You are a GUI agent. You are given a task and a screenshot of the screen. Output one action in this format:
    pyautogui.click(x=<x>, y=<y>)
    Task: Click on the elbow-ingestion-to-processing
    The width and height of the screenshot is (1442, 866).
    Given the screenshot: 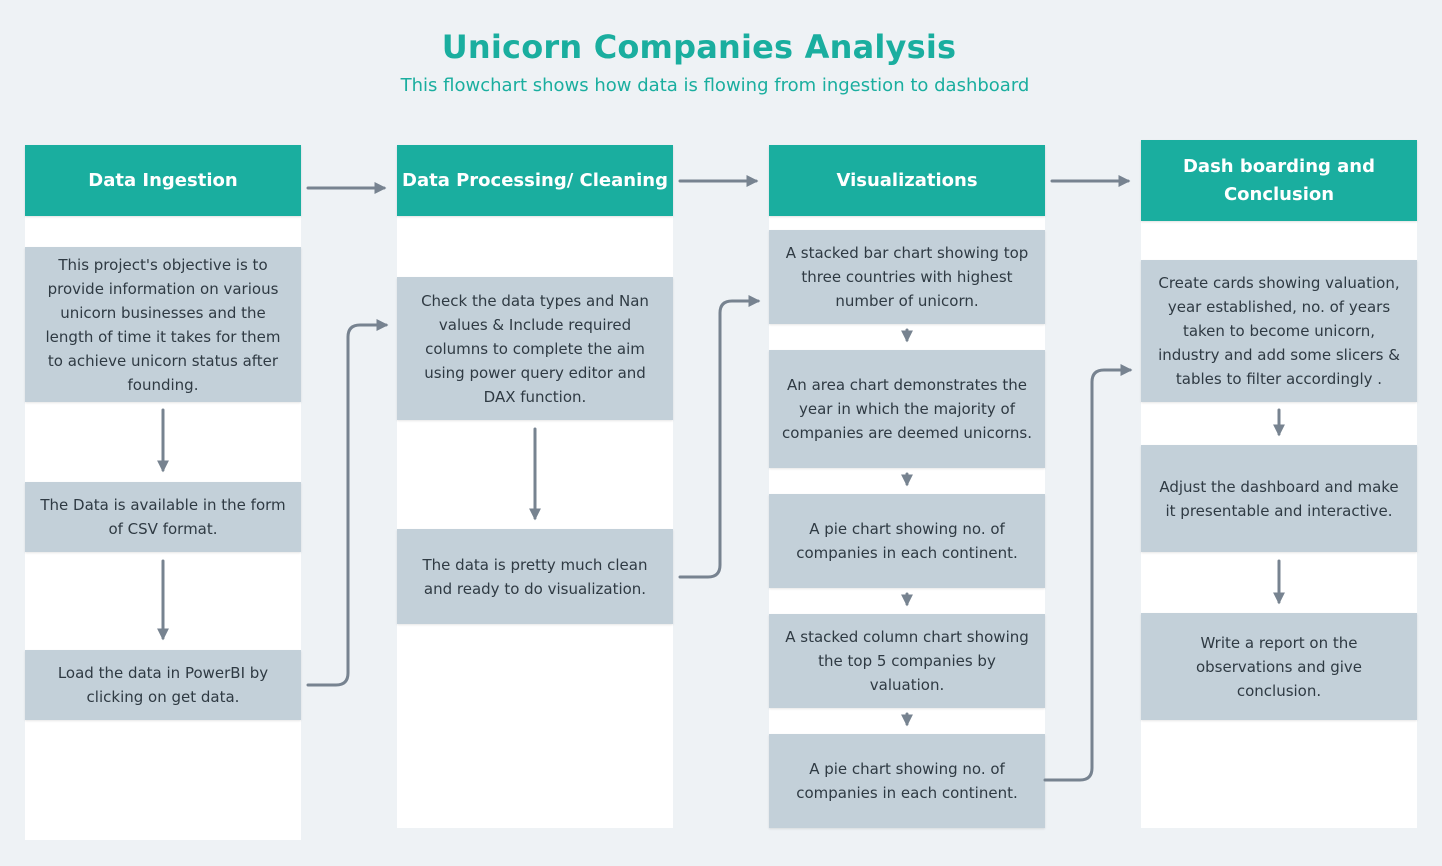 What is the action you would take?
    pyautogui.click(x=347, y=503)
    